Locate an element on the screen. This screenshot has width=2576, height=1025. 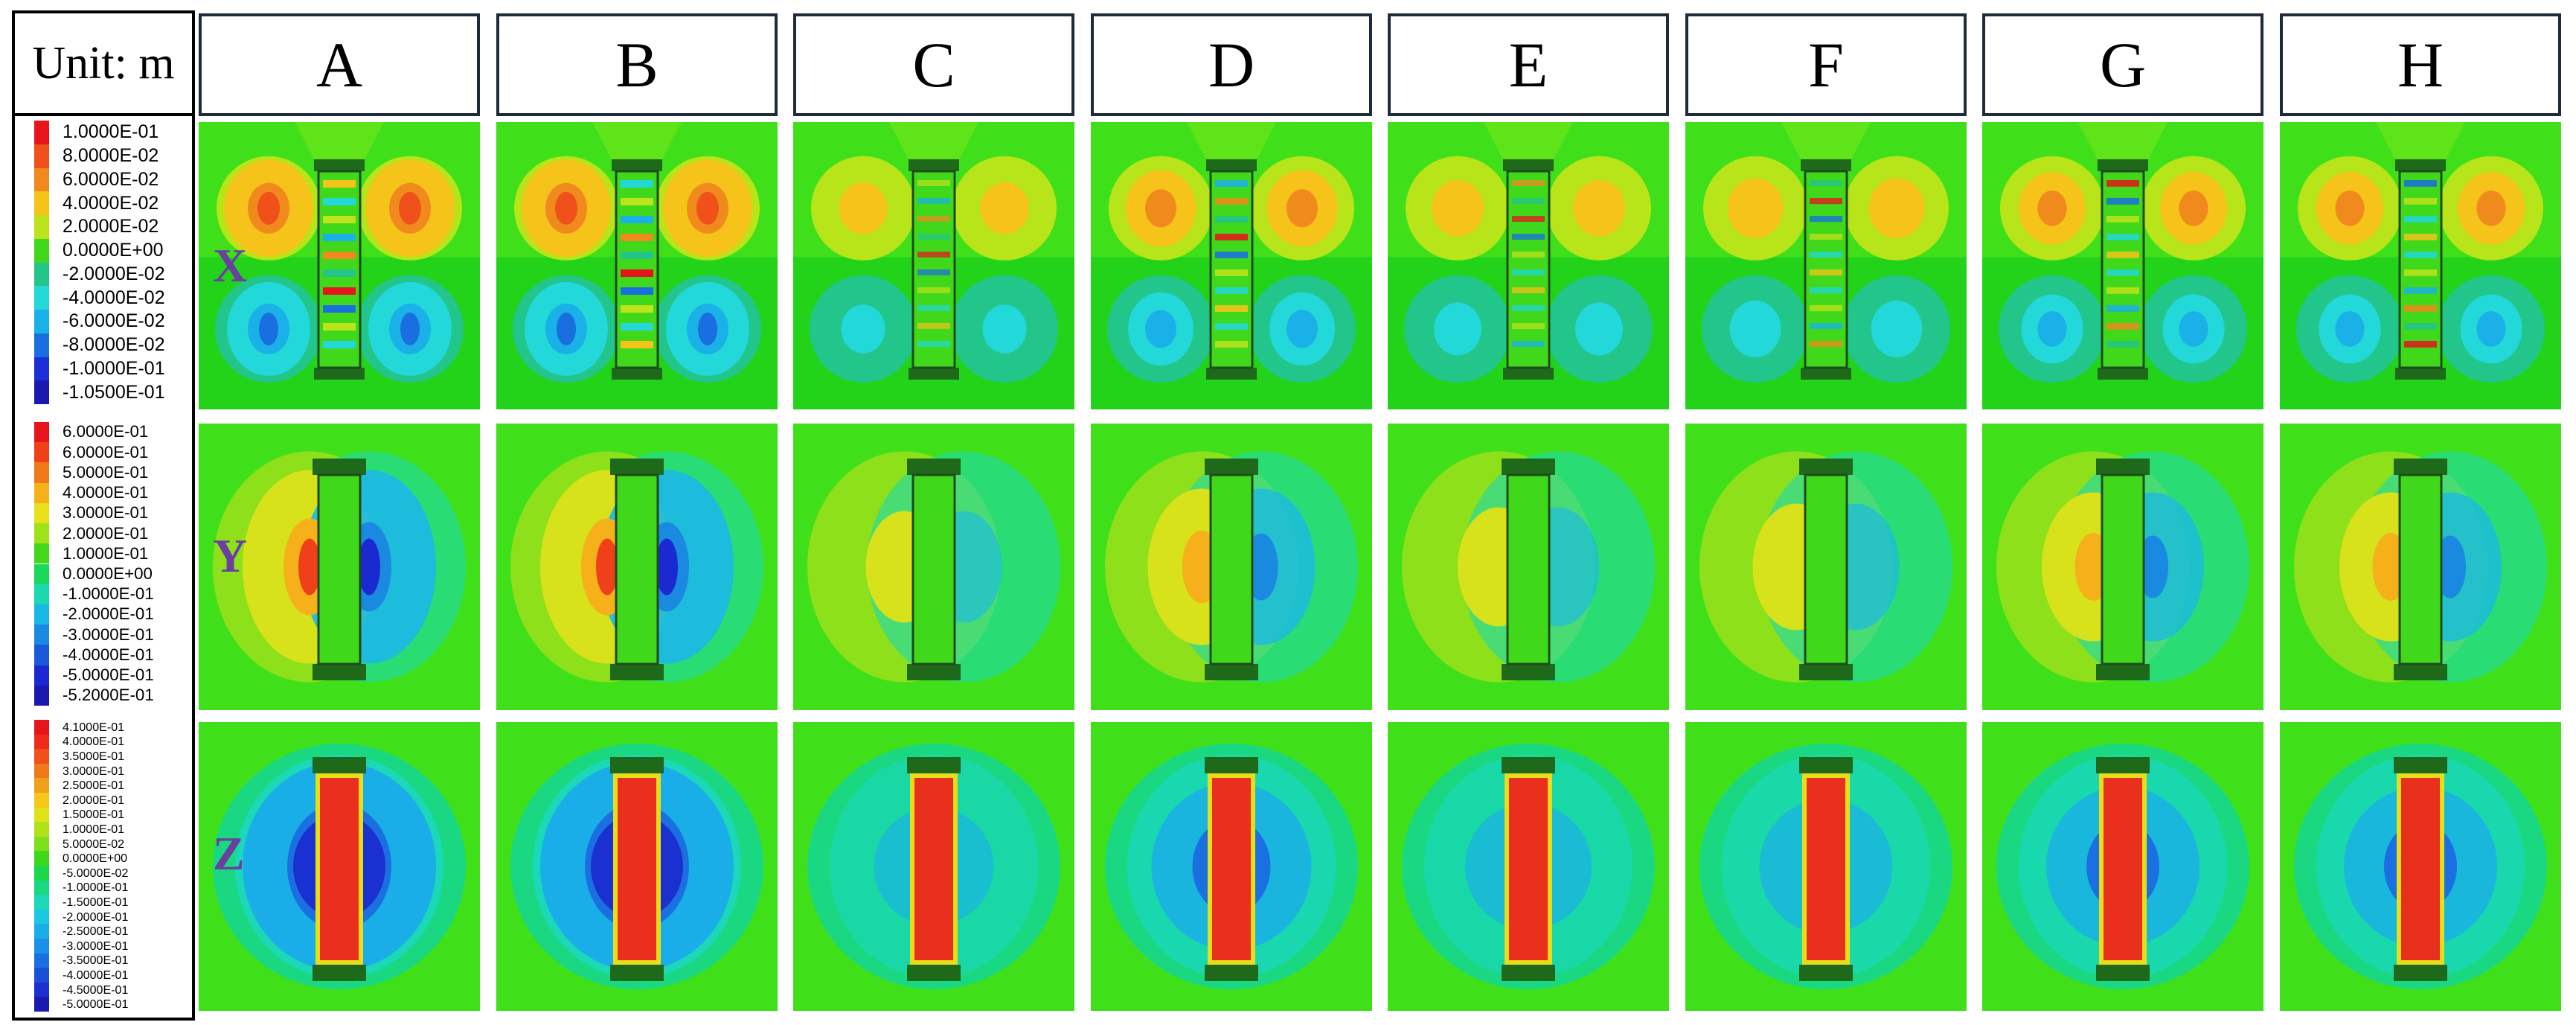
contour-panel-z-b is located at coordinates (637, 867).